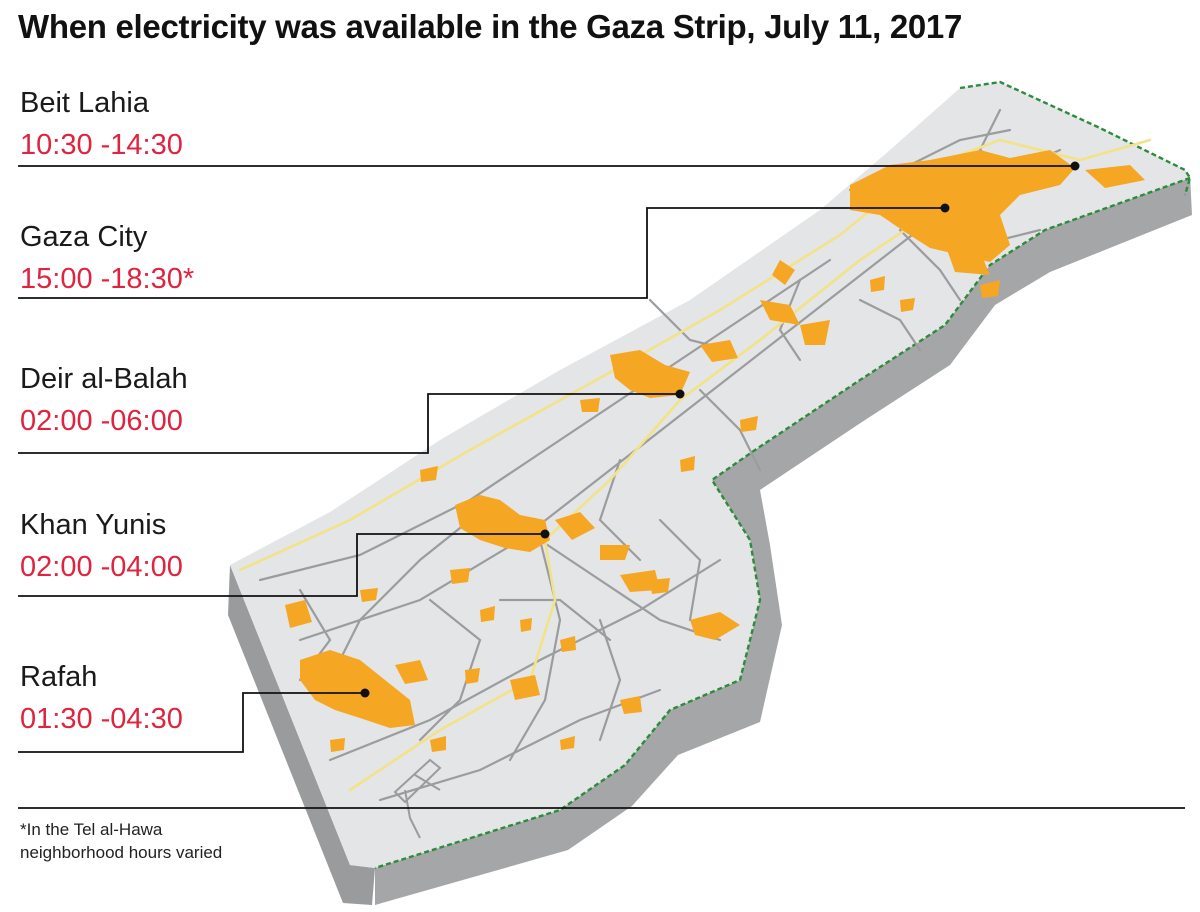 The width and height of the screenshot is (1200, 912). What do you see at coordinates (191, 722) in the screenshot?
I see `leader-rafah` at bounding box center [191, 722].